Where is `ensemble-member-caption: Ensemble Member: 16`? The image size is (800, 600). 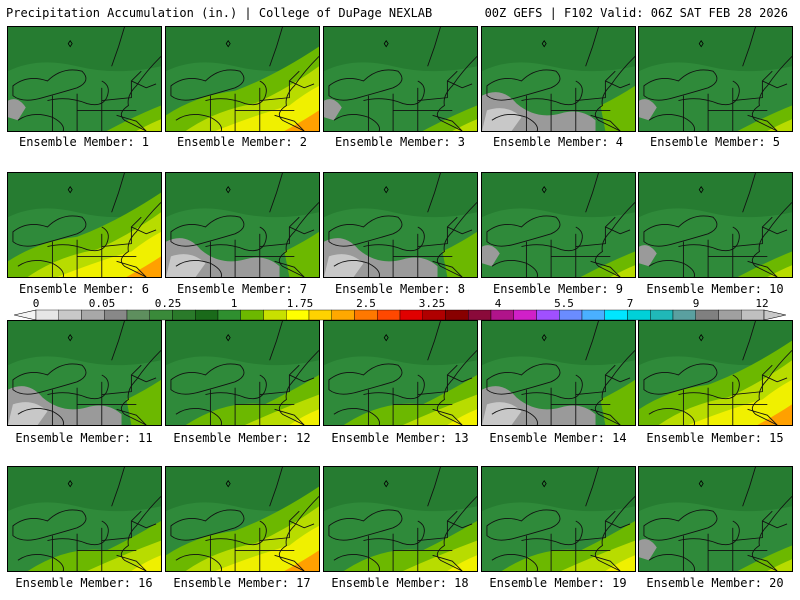 ensemble-member-caption: Ensemble Member: 16 is located at coordinates (84, 583).